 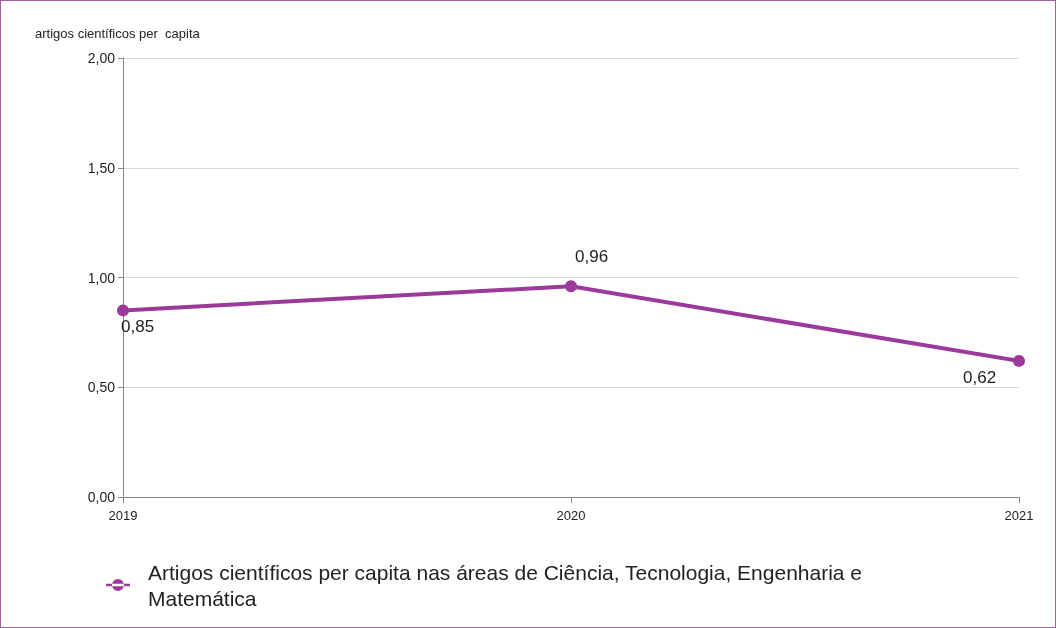 I want to click on x-tick-label: 2019, so click(x=123, y=515).